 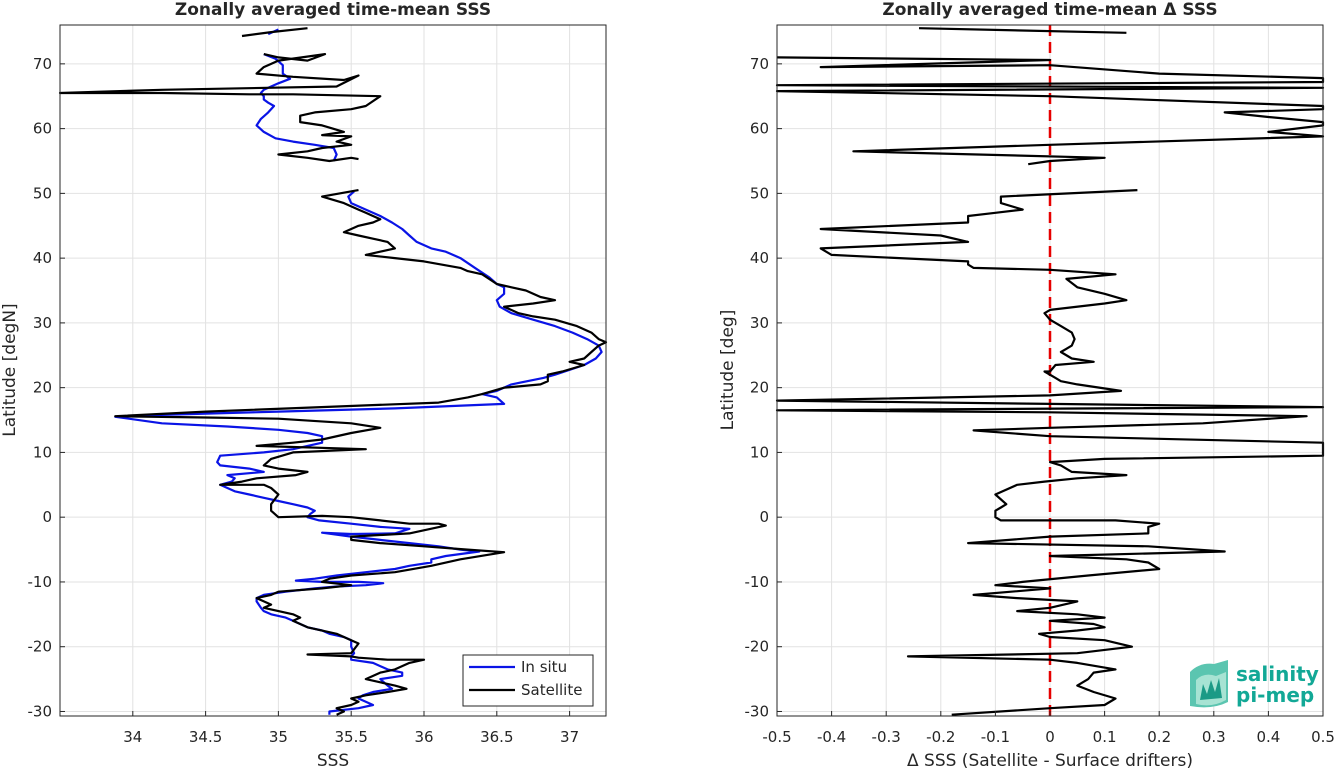 What do you see at coordinates (886, 737) in the screenshot?
I see `right-x-tick-label: -0.3` at bounding box center [886, 737].